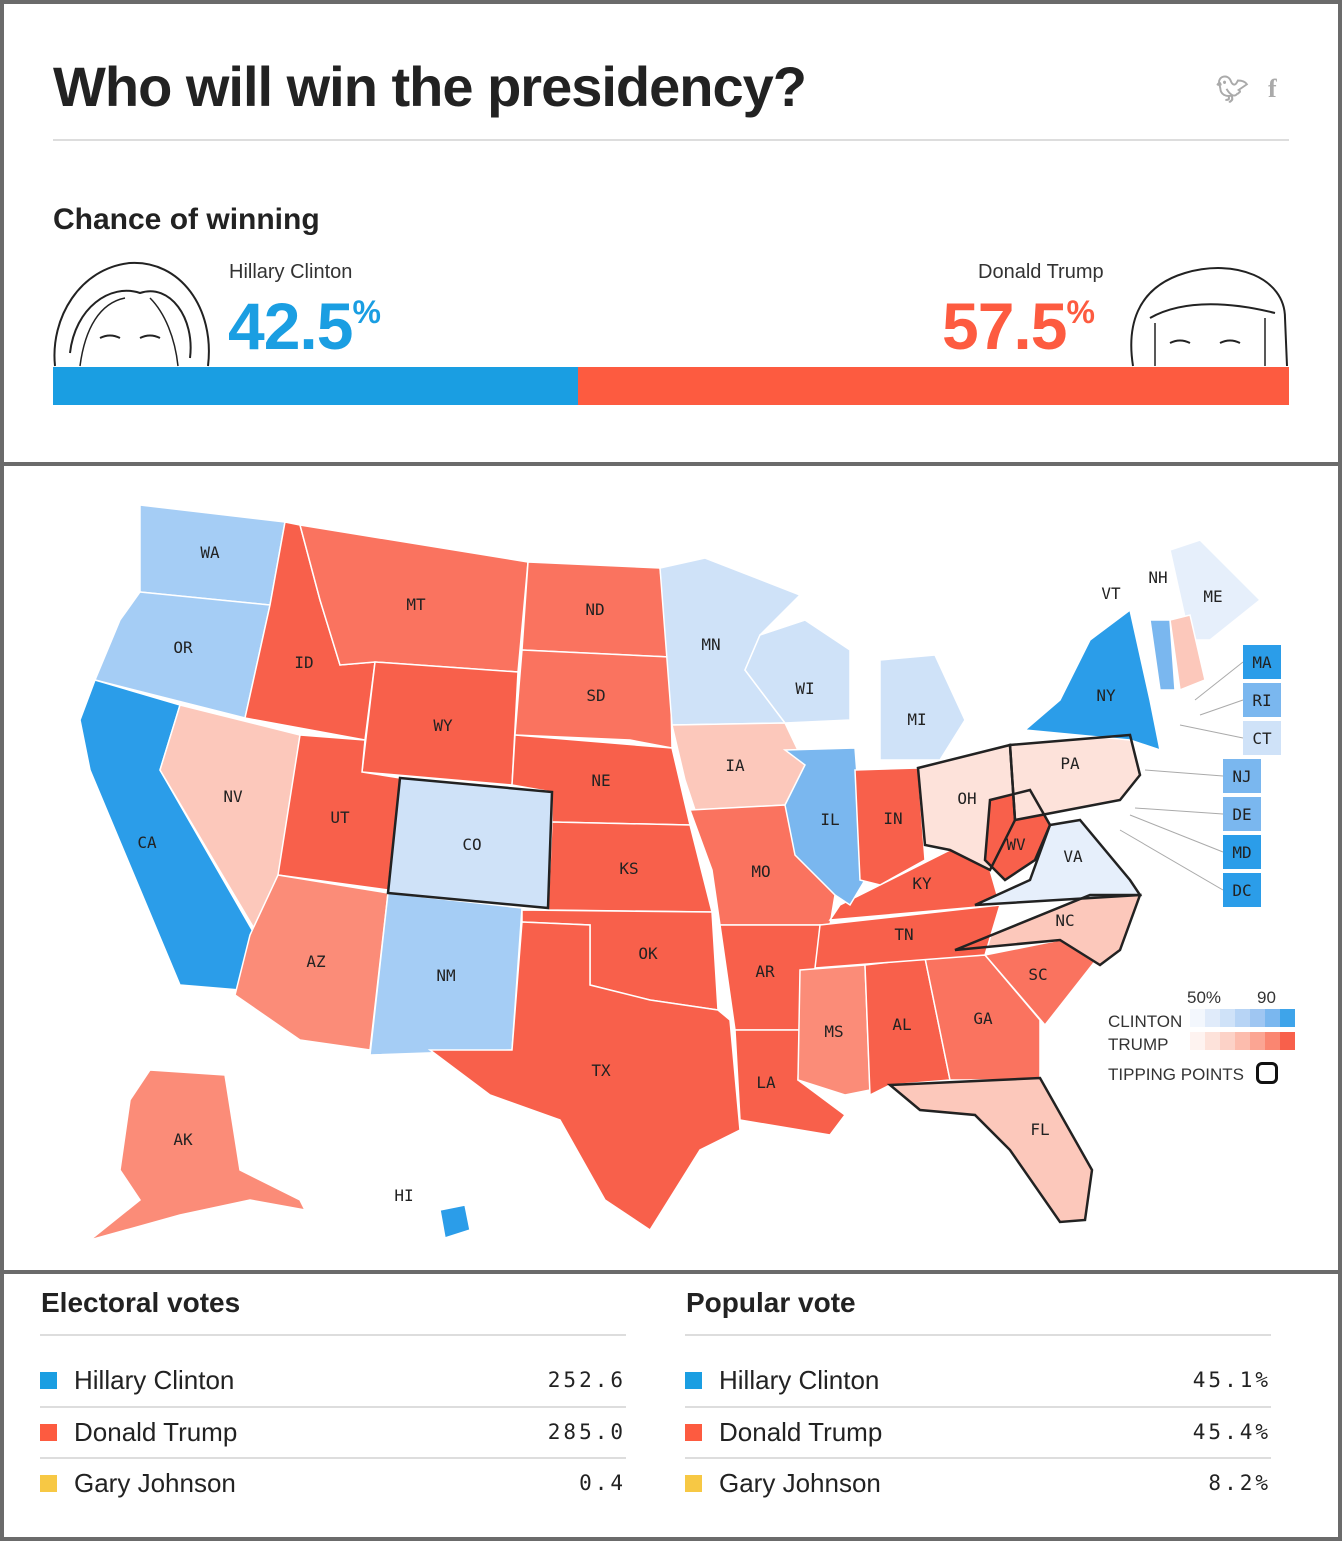 The height and width of the screenshot is (1541, 1342). Describe the element at coordinates (797, 671) in the screenshot. I see `state-wi` at that location.